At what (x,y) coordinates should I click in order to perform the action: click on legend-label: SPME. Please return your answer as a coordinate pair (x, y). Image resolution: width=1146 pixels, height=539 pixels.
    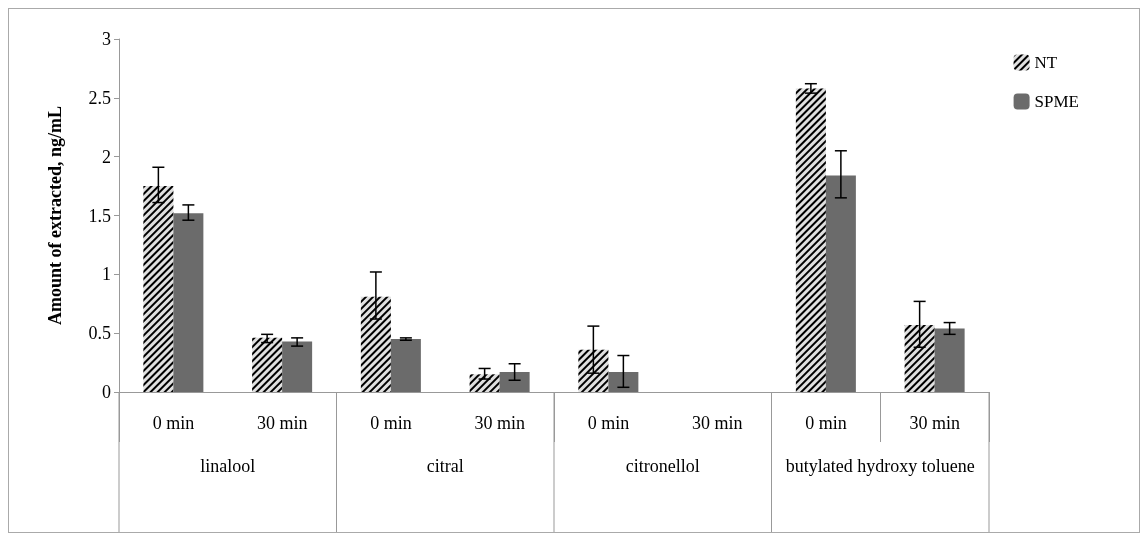
    Looking at the image, I should click on (1057, 101).